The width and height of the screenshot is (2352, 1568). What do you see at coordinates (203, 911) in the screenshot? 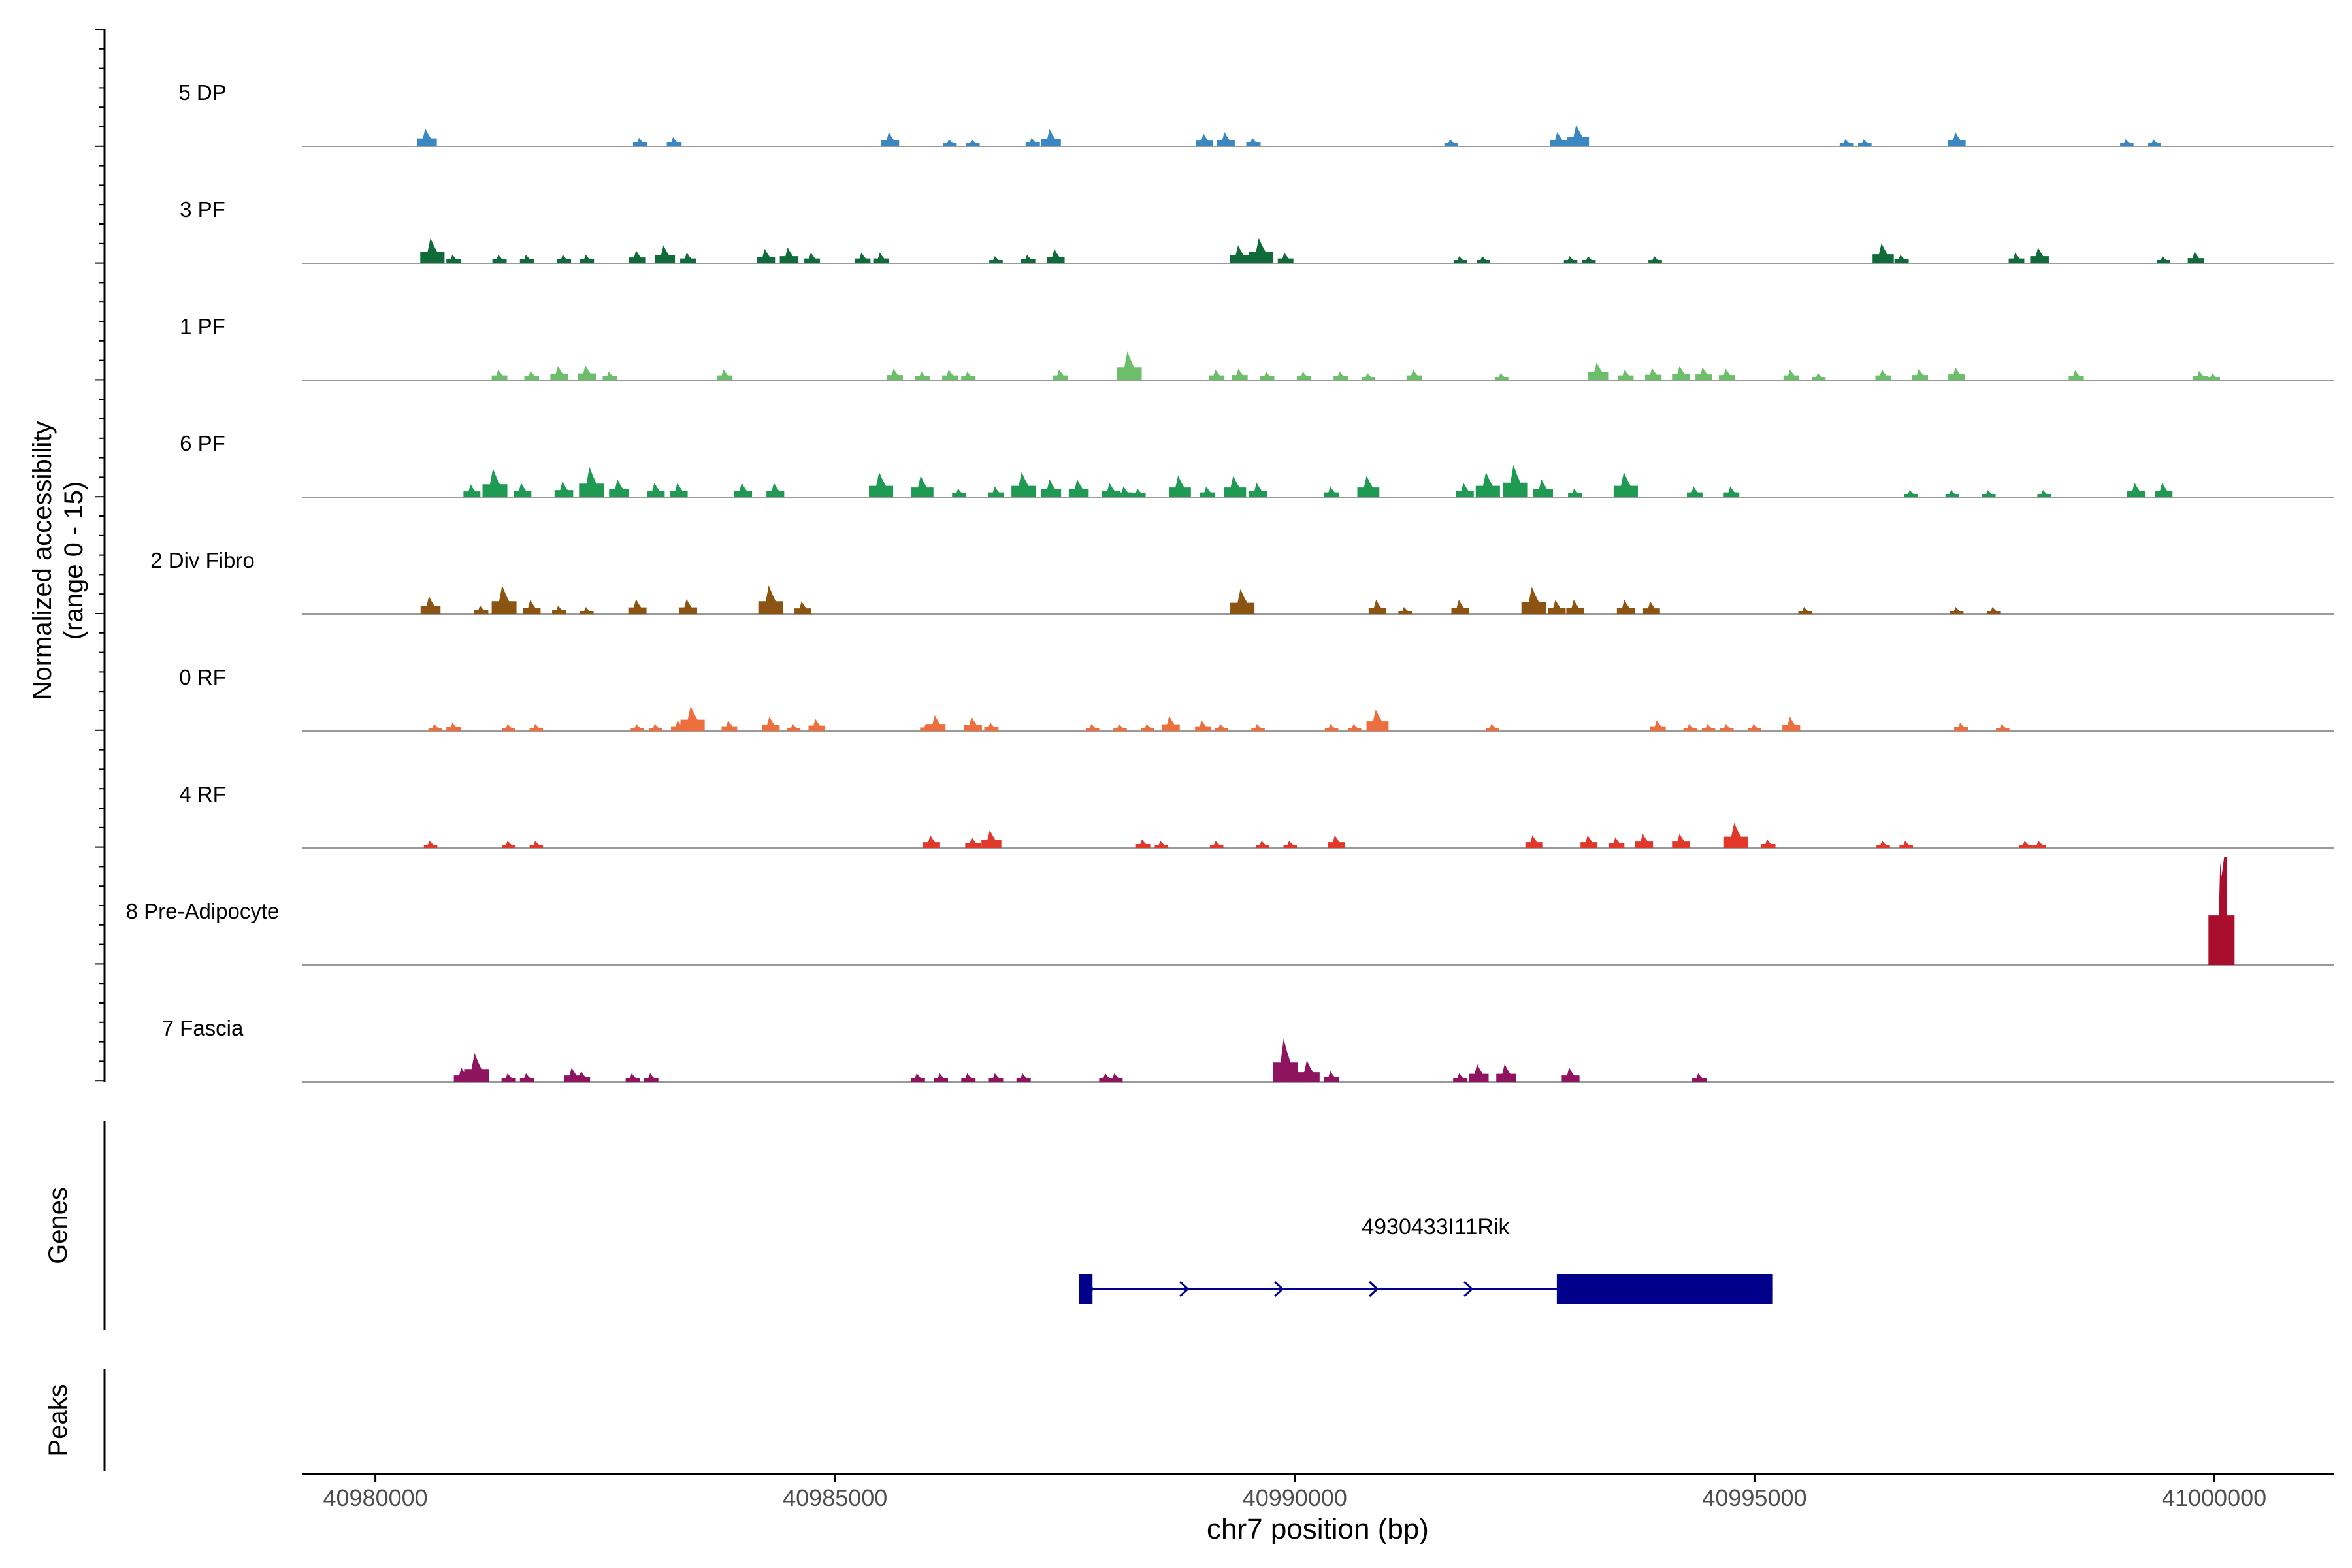
I see `track-label: 8 Pre-Adipocyte` at bounding box center [203, 911].